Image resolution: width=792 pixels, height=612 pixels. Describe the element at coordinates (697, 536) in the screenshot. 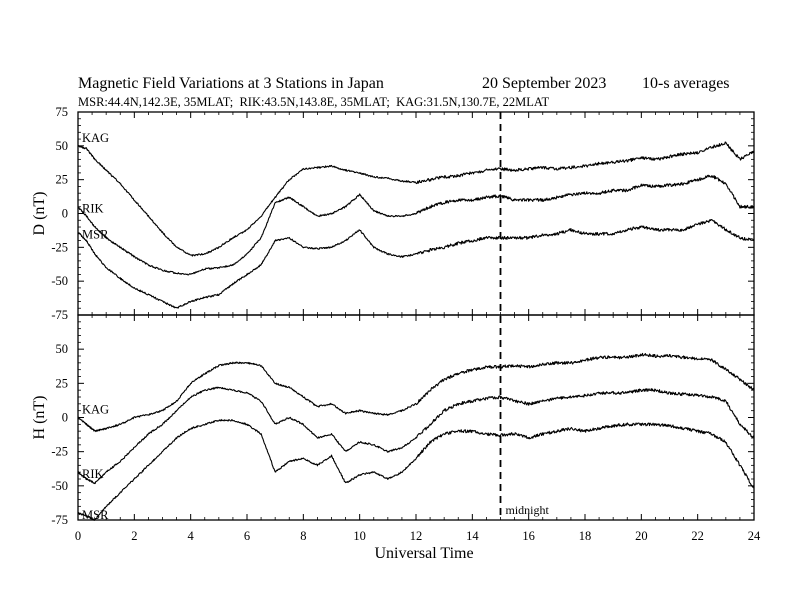

I see `x-tick-label: 22` at that location.